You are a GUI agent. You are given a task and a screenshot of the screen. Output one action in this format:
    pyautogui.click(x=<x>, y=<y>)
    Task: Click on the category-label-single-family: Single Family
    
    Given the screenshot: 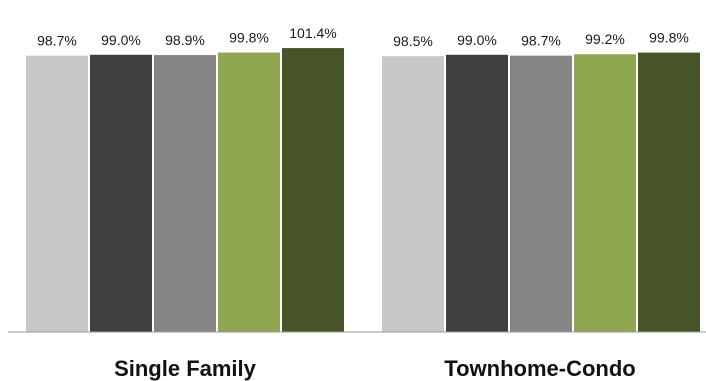 What is the action you would take?
    pyautogui.click(x=185, y=368)
    